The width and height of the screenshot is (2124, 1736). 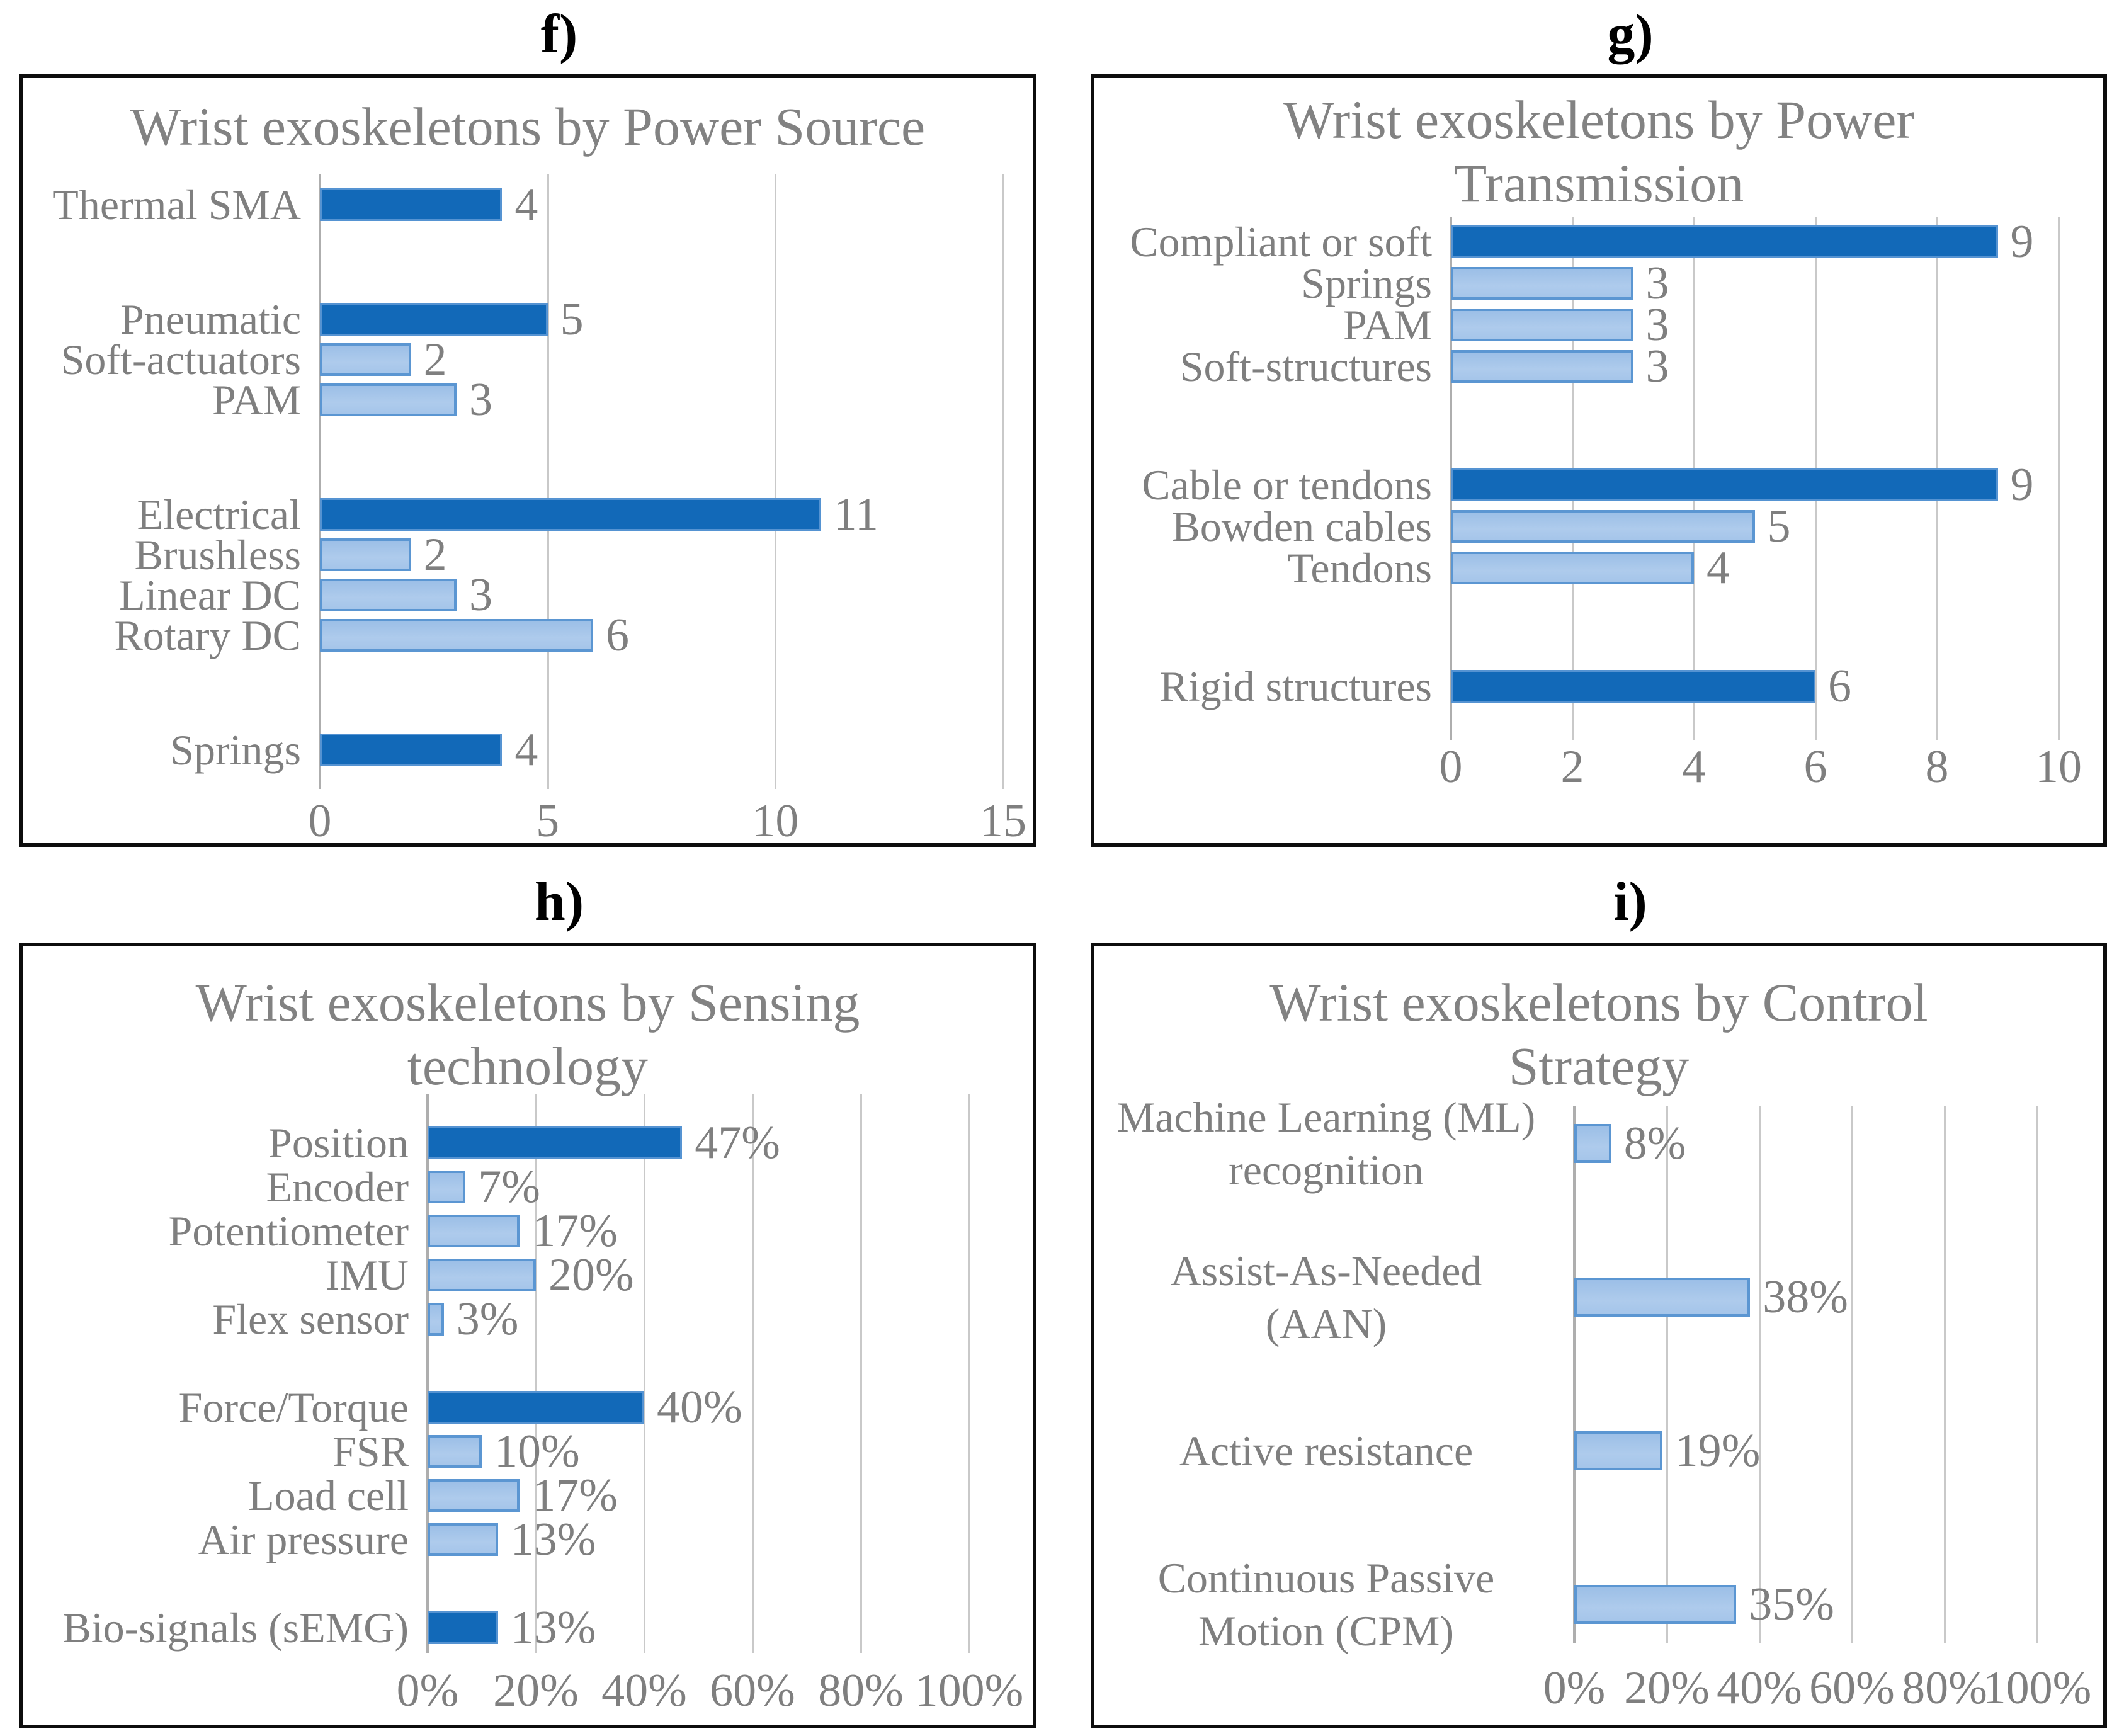 What do you see at coordinates (288, 1231) in the screenshot?
I see `category-label: Potentiometer` at bounding box center [288, 1231].